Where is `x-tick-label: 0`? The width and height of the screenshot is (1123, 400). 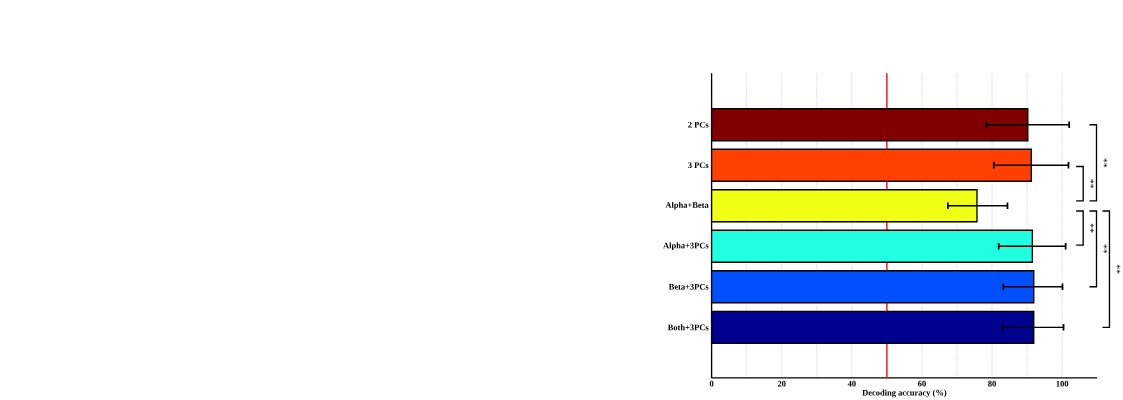
x-tick-label: 0 is located at coordinates (711, 383).